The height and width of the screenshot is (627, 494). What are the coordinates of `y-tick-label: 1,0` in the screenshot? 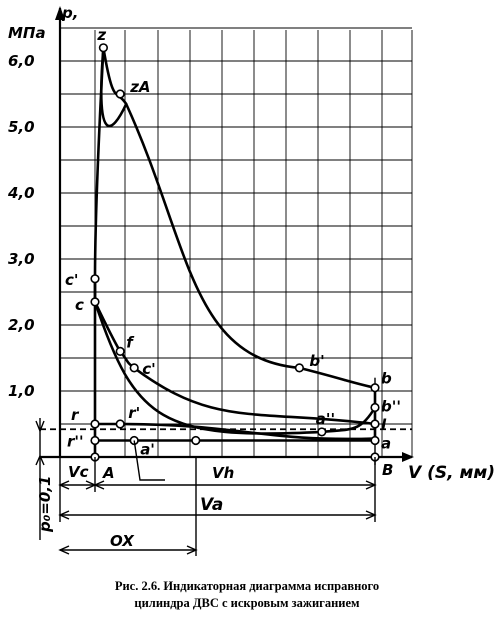 It's located at (21, 391).